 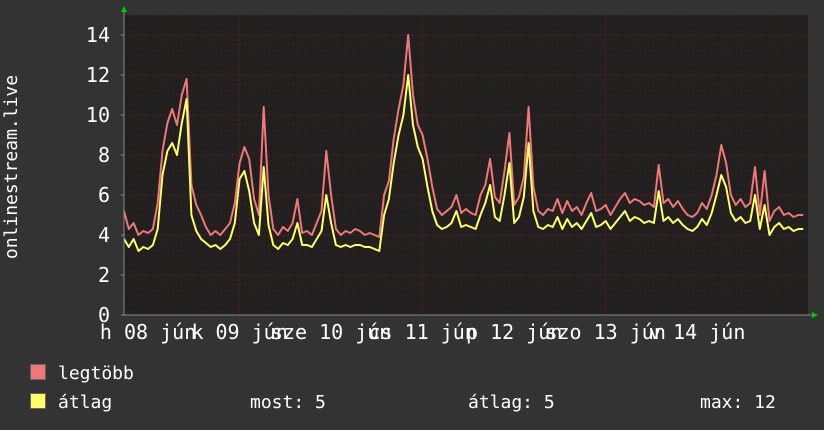 What do you see at coordinates (38, 372) in the screenshot?
I see `legend-swatch-max` at bounding box center [38, 372].